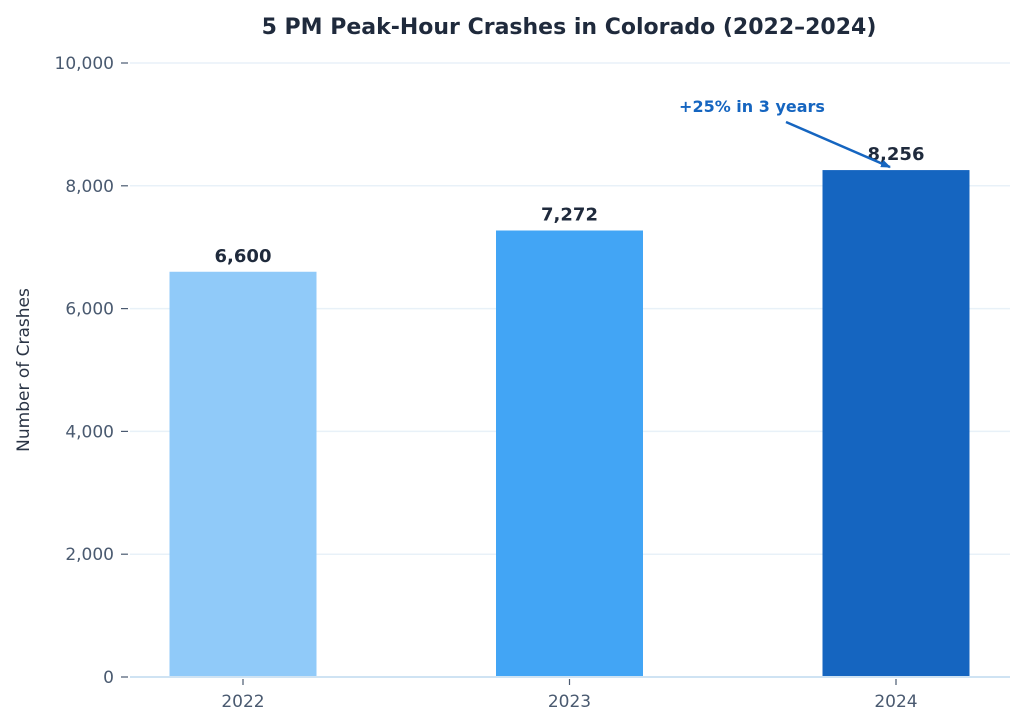 The image size is (1024, 726). I want to click on x-tick-label: 2023, so click(569, 702).